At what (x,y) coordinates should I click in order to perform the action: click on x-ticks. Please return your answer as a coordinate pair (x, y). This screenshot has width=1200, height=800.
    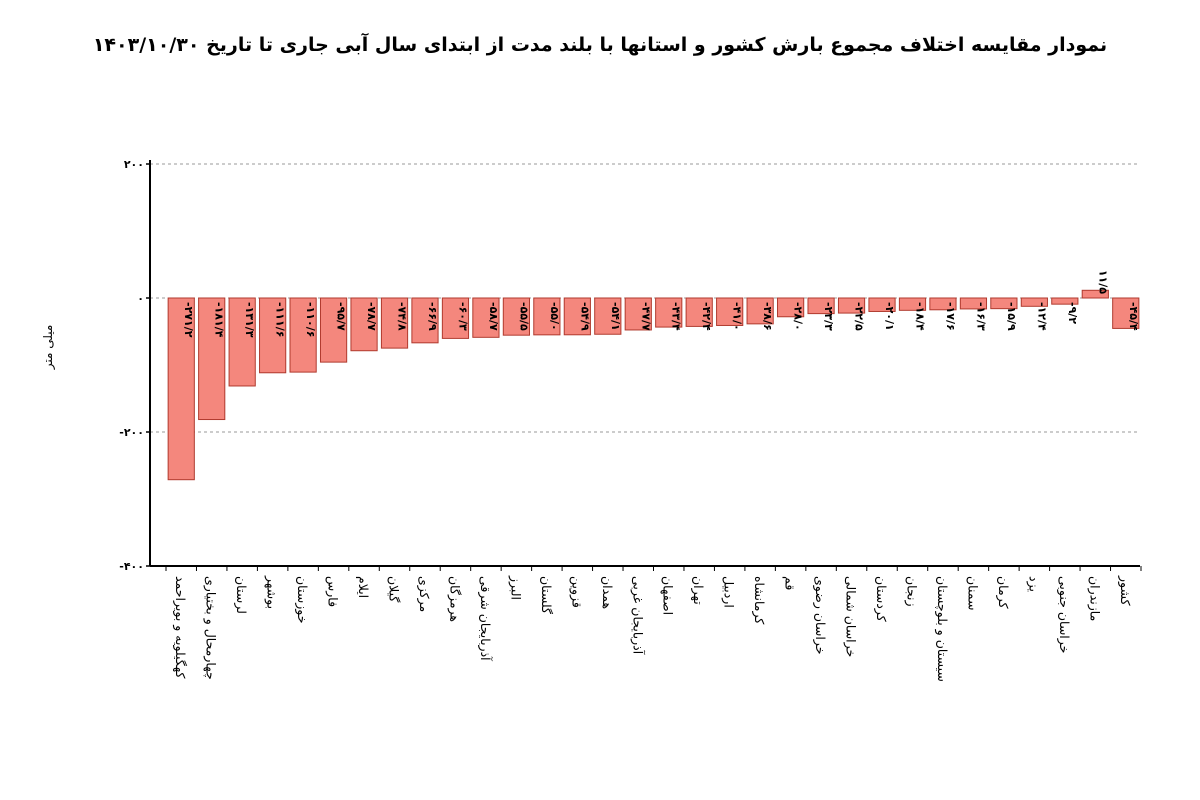
    Looking at the image, I should click on (653, 568).